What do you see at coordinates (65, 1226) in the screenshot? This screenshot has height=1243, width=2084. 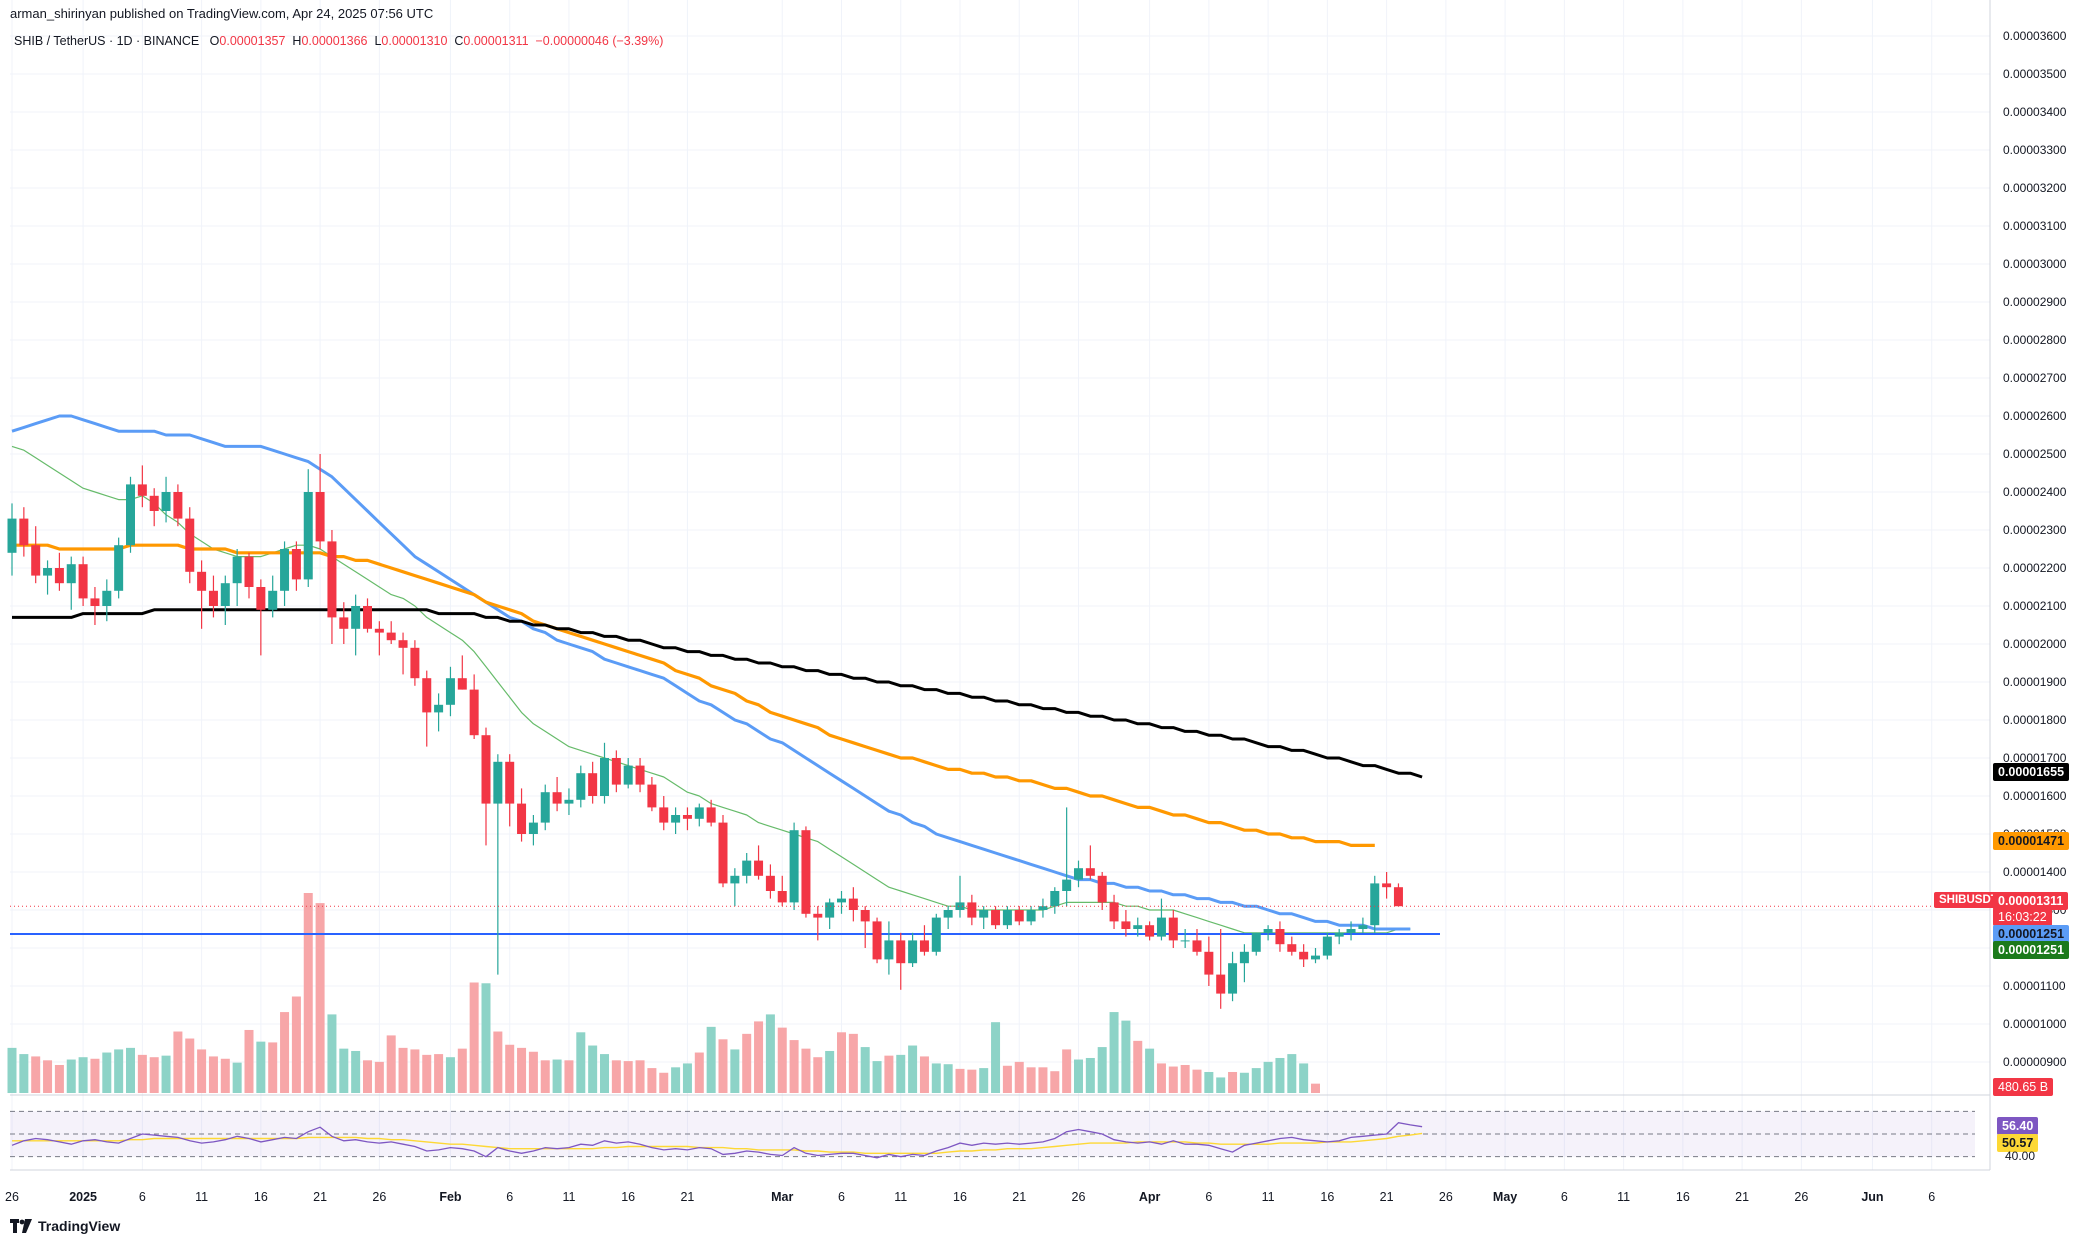 I see `tradingview-logo: TradingView` at bounding box center [65, 1226].